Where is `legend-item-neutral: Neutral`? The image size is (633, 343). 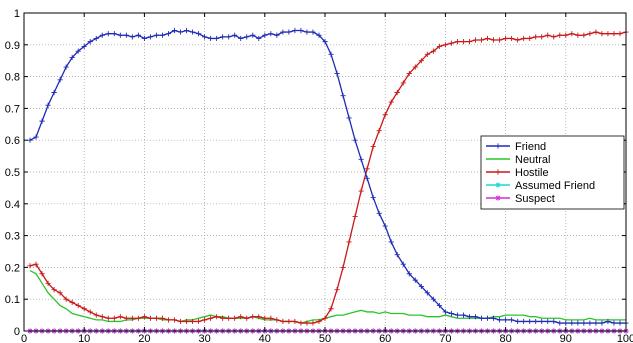
legend-item-neutral: Neutral is located at coordinates (518, 160).